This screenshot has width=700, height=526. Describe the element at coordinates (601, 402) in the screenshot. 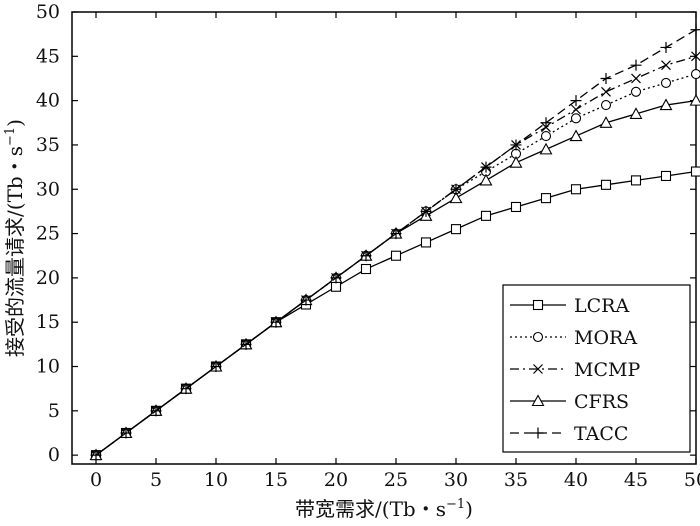

I see `legend-label-cfrs: CFRS` at that location.